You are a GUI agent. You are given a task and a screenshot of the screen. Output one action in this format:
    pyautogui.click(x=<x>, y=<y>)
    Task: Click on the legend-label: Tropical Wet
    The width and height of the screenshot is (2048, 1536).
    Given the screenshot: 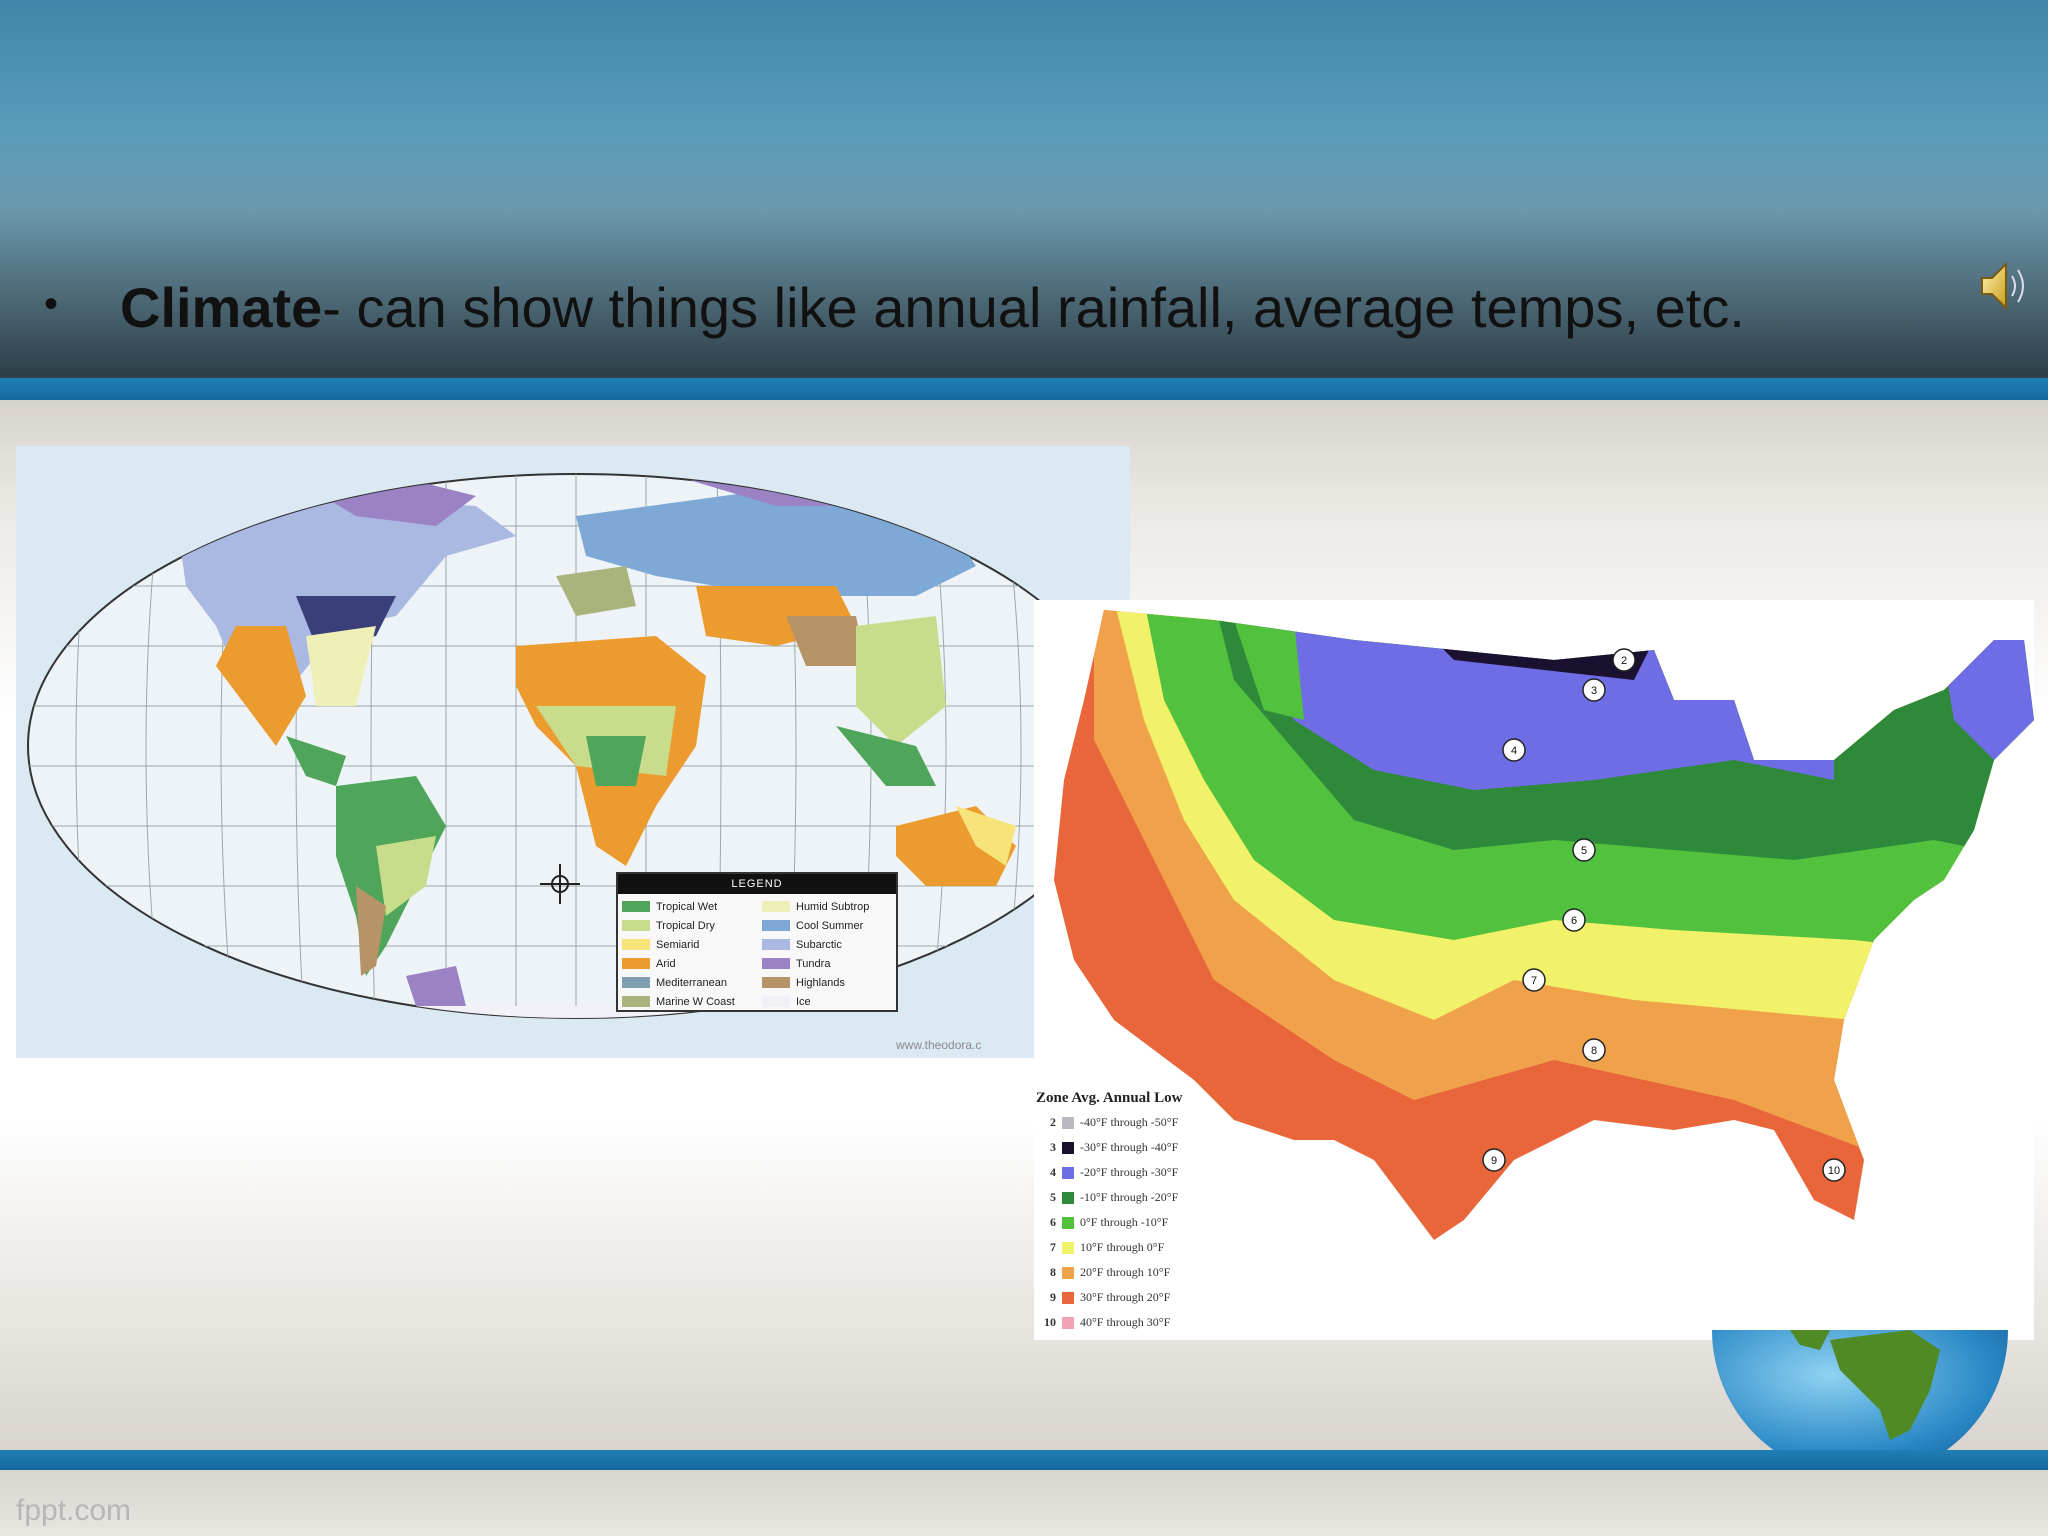 What is the action you would take?
    pyautogui.click(x=687, y=906)
    